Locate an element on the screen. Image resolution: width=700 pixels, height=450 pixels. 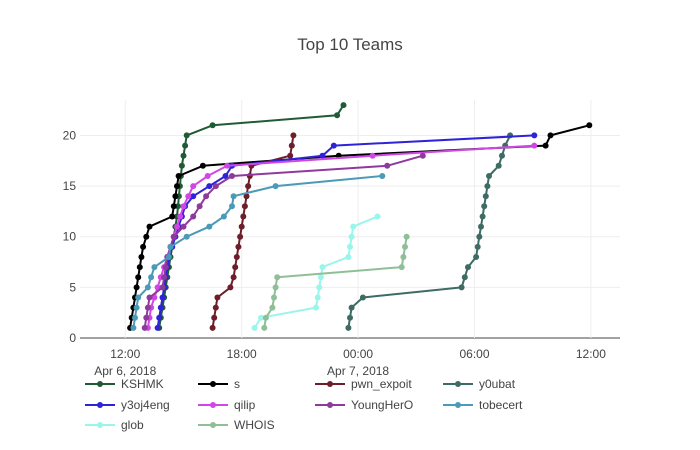
legend-item: pwn_expoit is located at coordinates (363, 384).